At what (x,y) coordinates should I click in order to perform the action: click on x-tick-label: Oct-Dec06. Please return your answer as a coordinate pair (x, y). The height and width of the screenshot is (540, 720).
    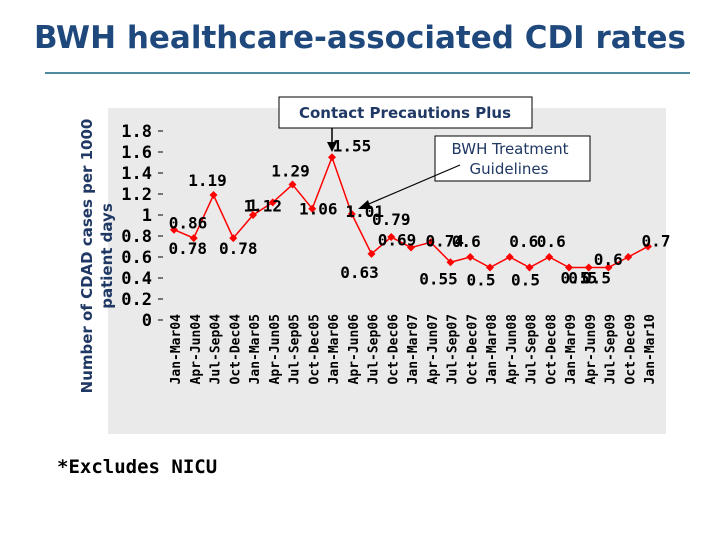
    Looking at the image, I should click on (393, 349).